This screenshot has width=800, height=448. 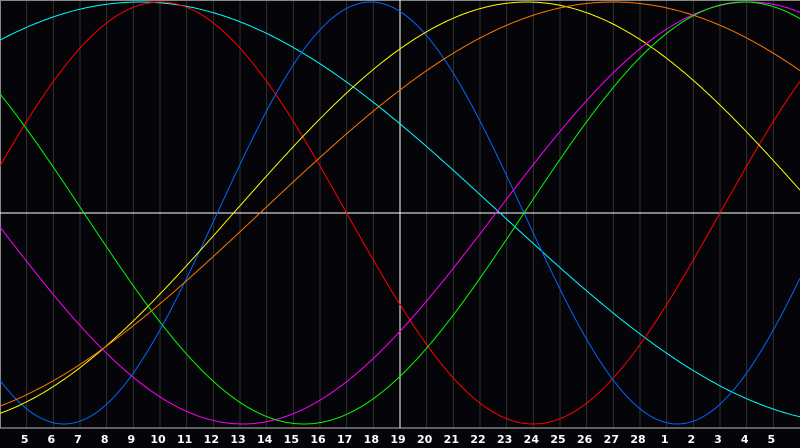 What do you see at coordinates (585, 439) in the screenshot?
I see `x-tick-label: 26` at bounding box center [585, 439].